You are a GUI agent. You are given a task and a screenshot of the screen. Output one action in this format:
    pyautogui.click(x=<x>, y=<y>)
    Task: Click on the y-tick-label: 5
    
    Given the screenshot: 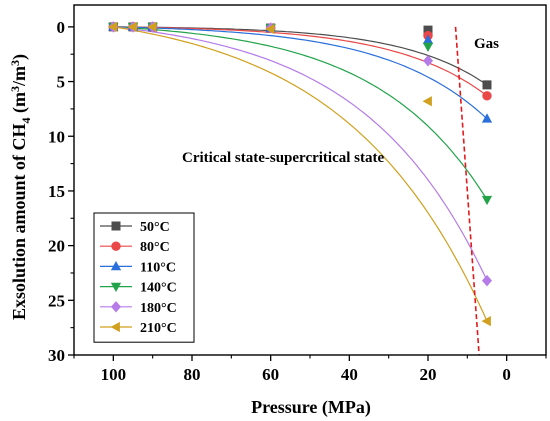 What is the action you would take?
    pyautogui.click(x=61, y=82)
    